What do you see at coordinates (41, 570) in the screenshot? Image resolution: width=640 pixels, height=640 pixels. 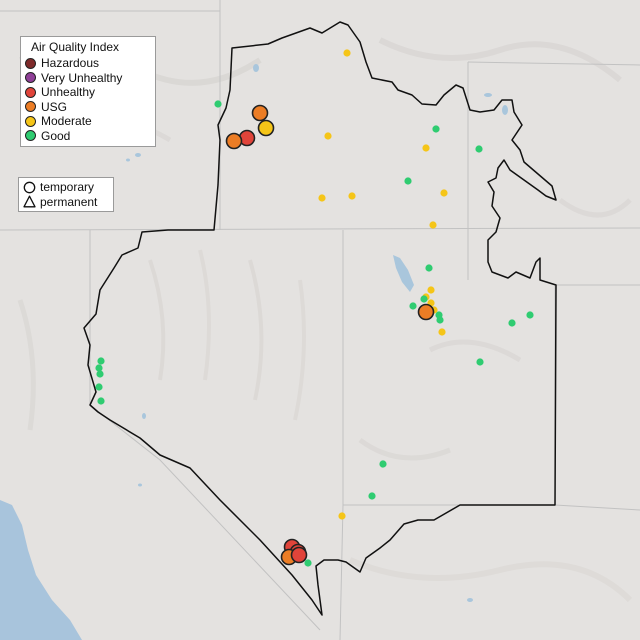 I see `ocean` at bounding box center [41, 570].